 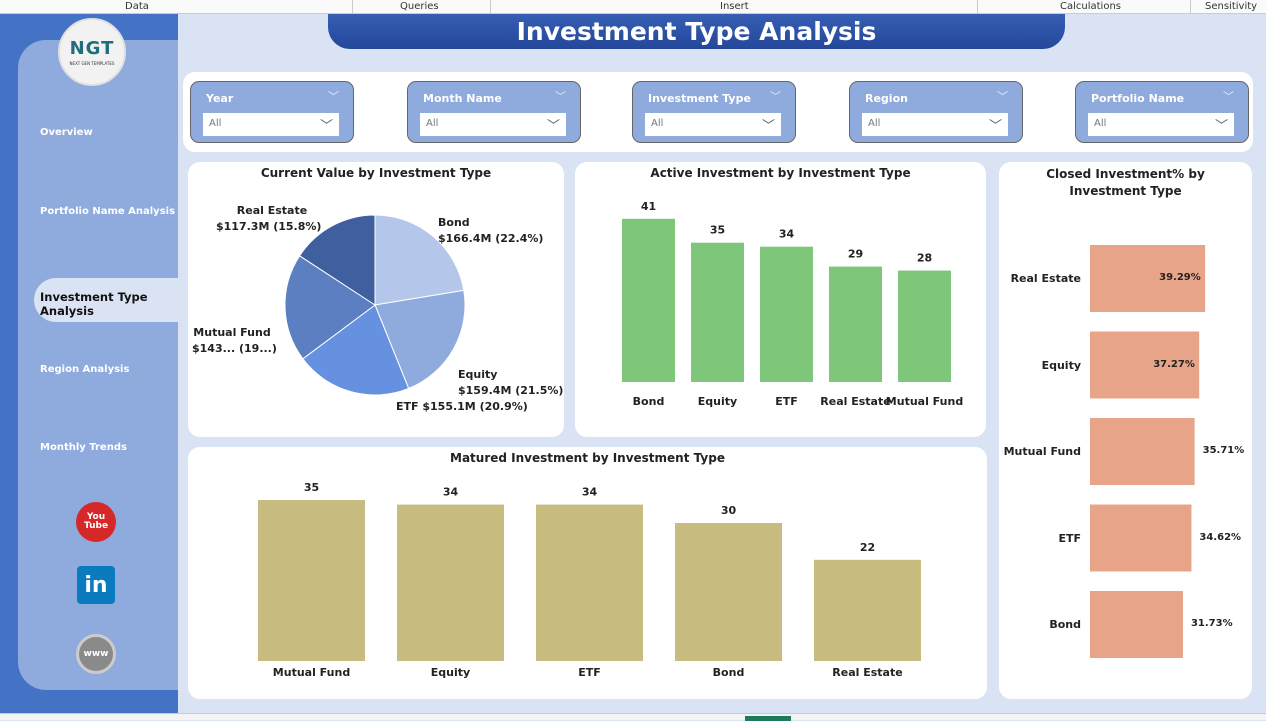 I want to click on nav-region-analysis: Region Analysis, so click(x=85, y=369).